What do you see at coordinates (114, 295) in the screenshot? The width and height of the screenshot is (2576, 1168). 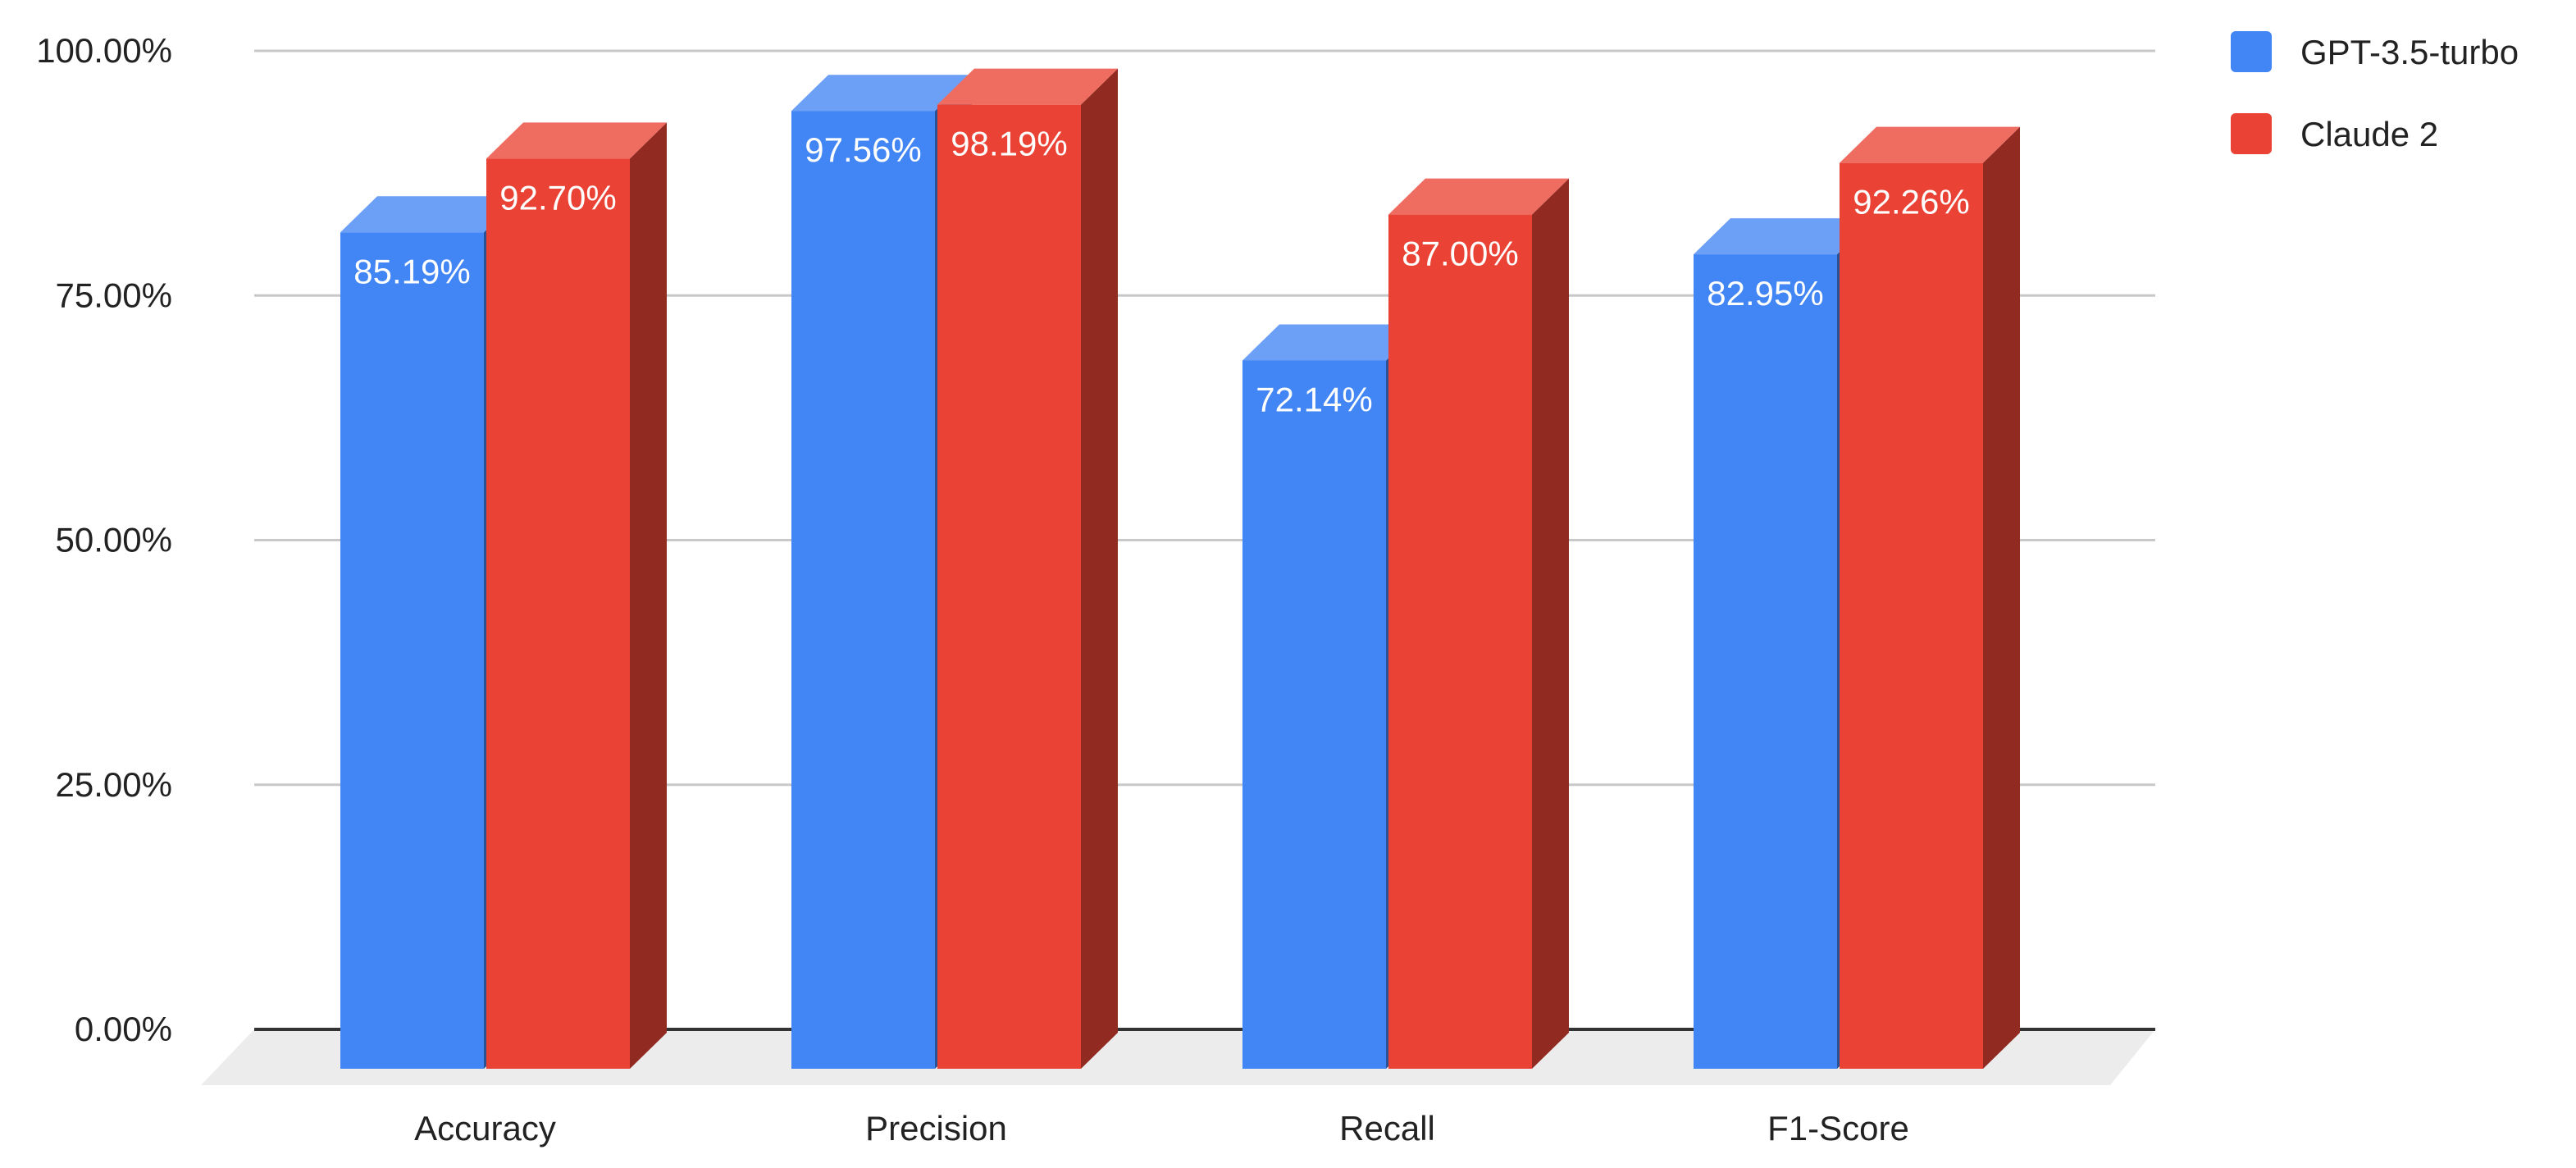 I see `y-tick-label: 75.00%` at bounding box center [114, 295].